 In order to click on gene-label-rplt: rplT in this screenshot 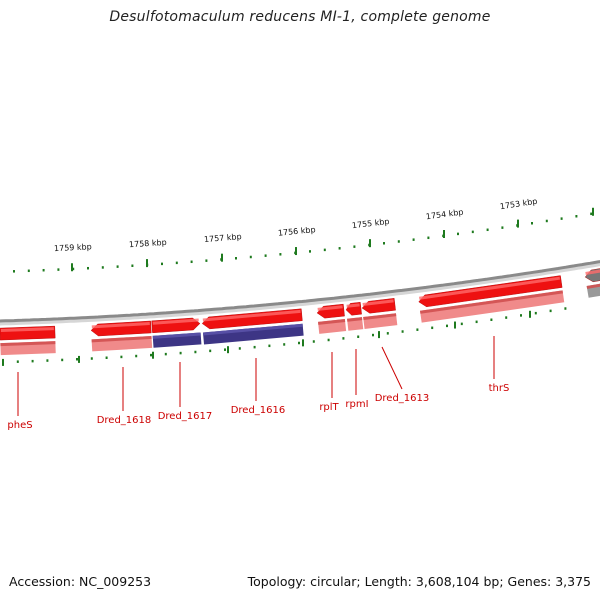, I will do `click(329, 407)`.